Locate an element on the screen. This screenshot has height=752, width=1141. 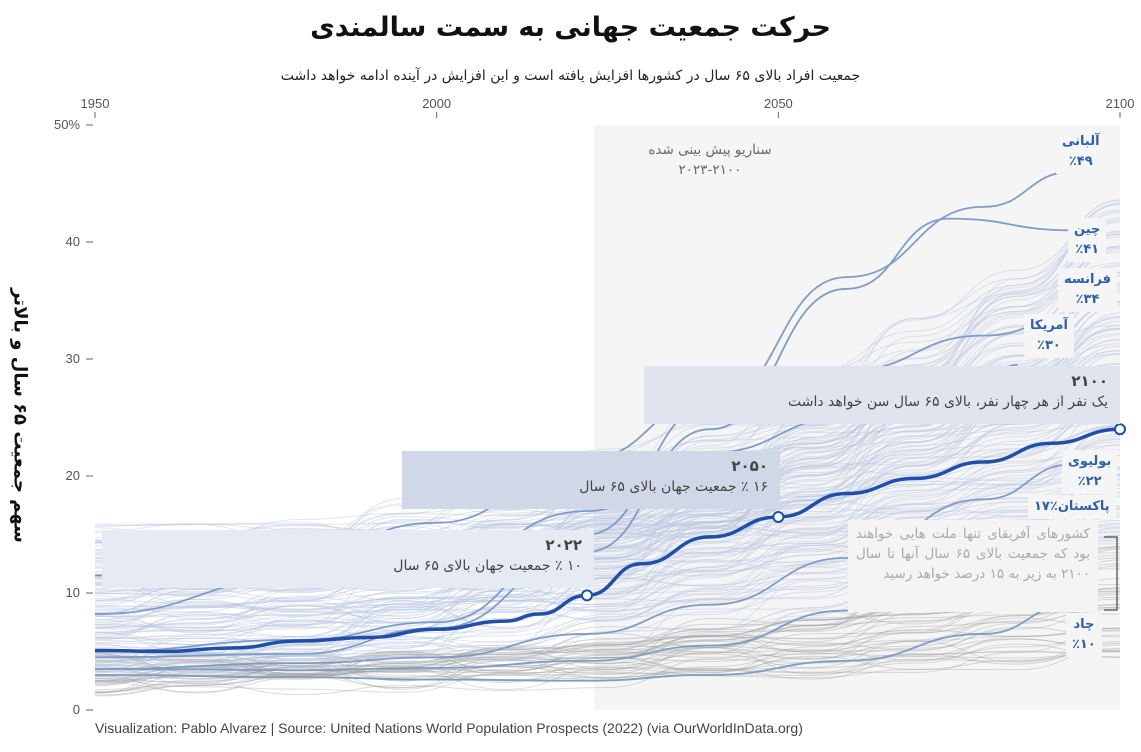
country-line-چاد is located at coordinates (583, 642).